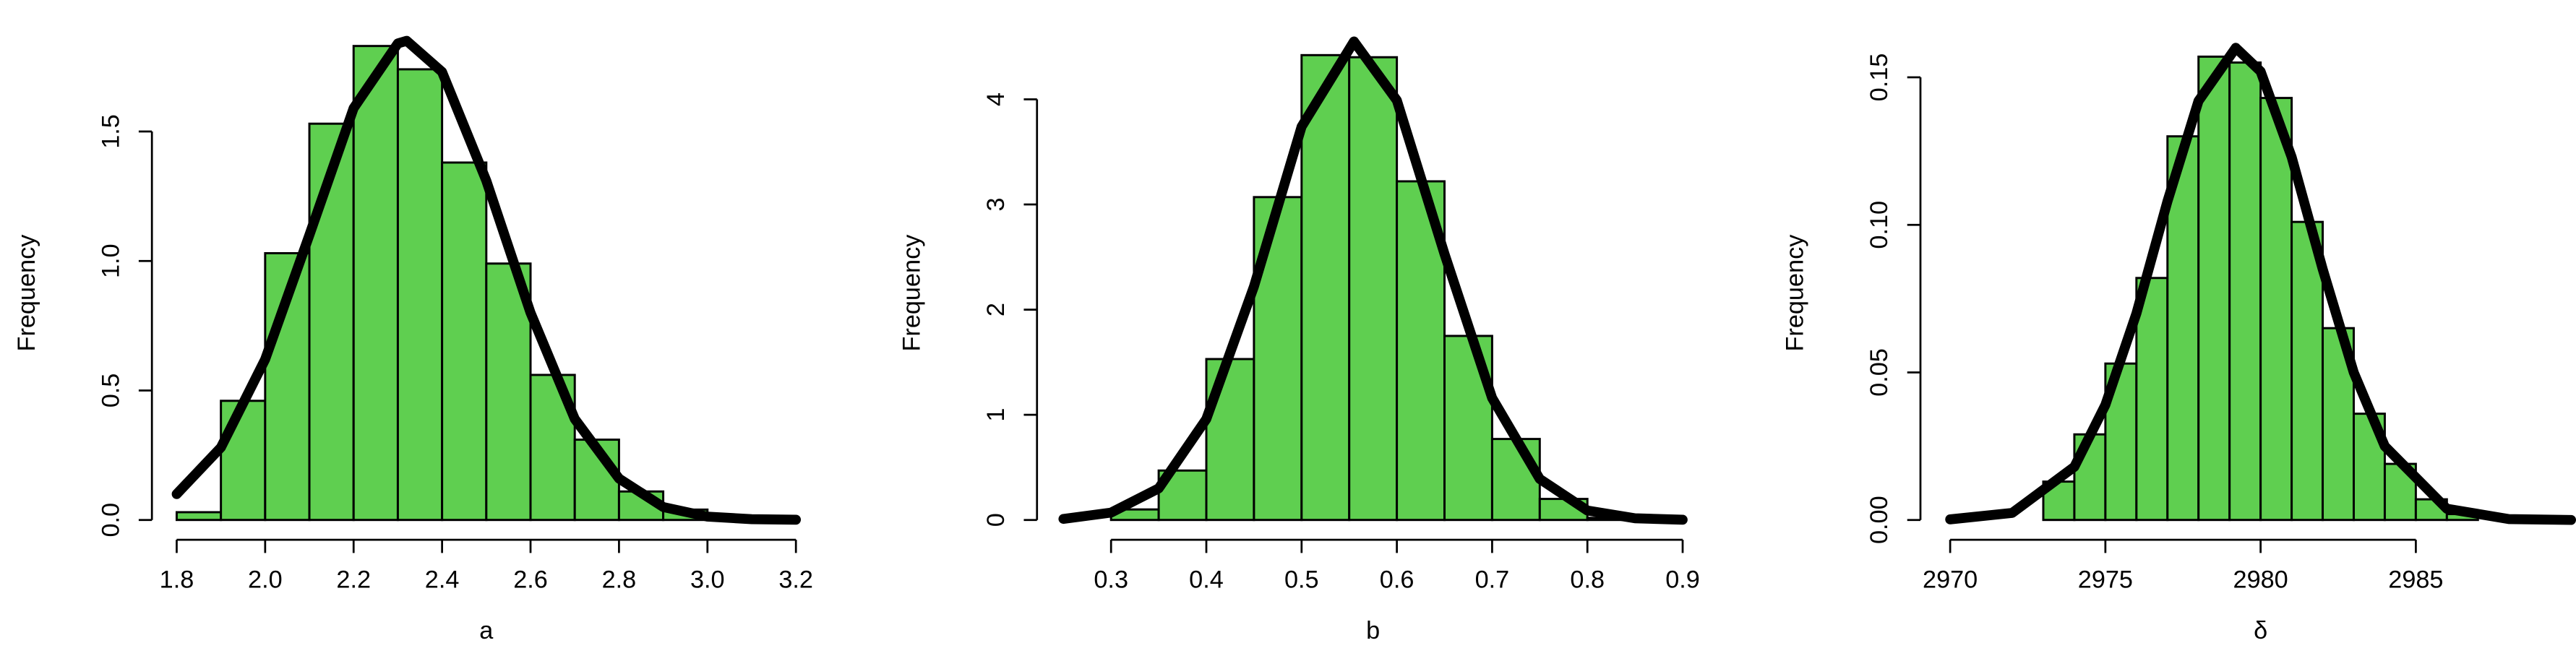 Image resolution: width=2576 pixels, height=656 pixels. Describe the element at coordinates (177, 579) in the screenshot. I see `x-tick-label: 1.8` at that location.